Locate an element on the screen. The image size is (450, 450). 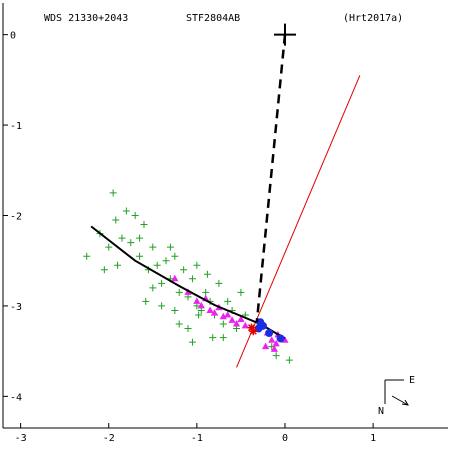
wds-id-label: WDS 21330+2043 is located at coordinates (86, 18).